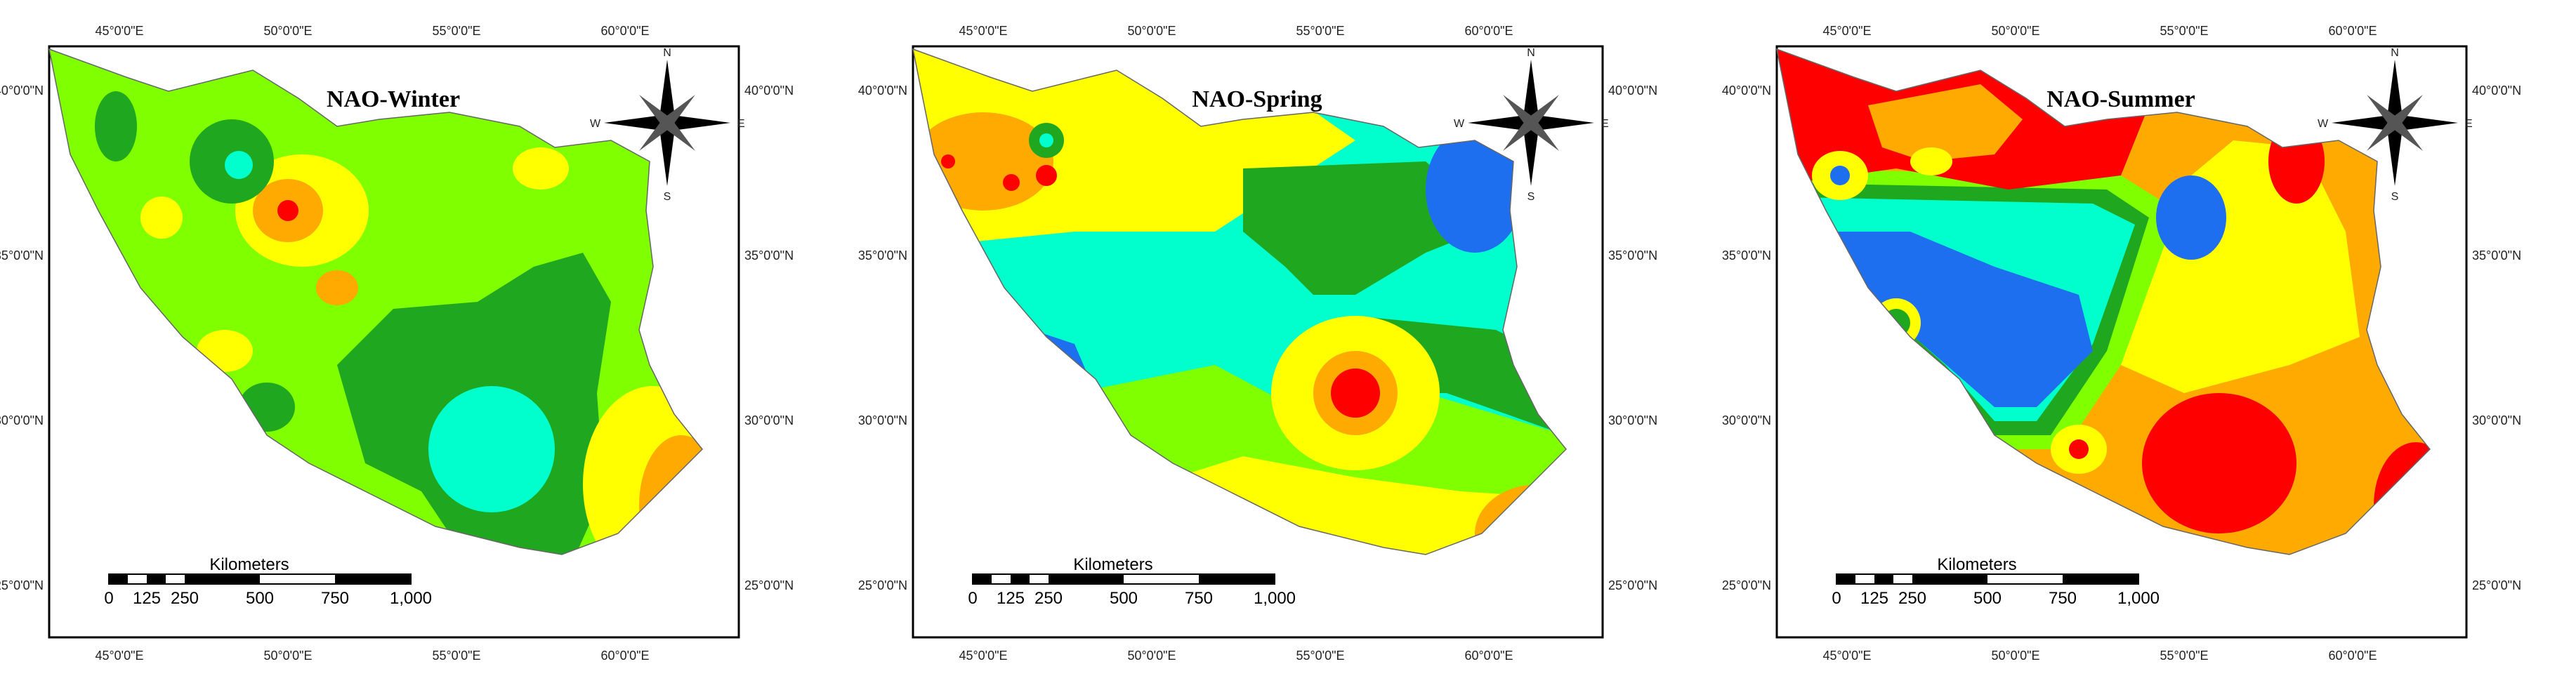  What do you see at coordinates (116, 126) in the screenshot?
I see `zone-green` at bounding box center [116, 126].